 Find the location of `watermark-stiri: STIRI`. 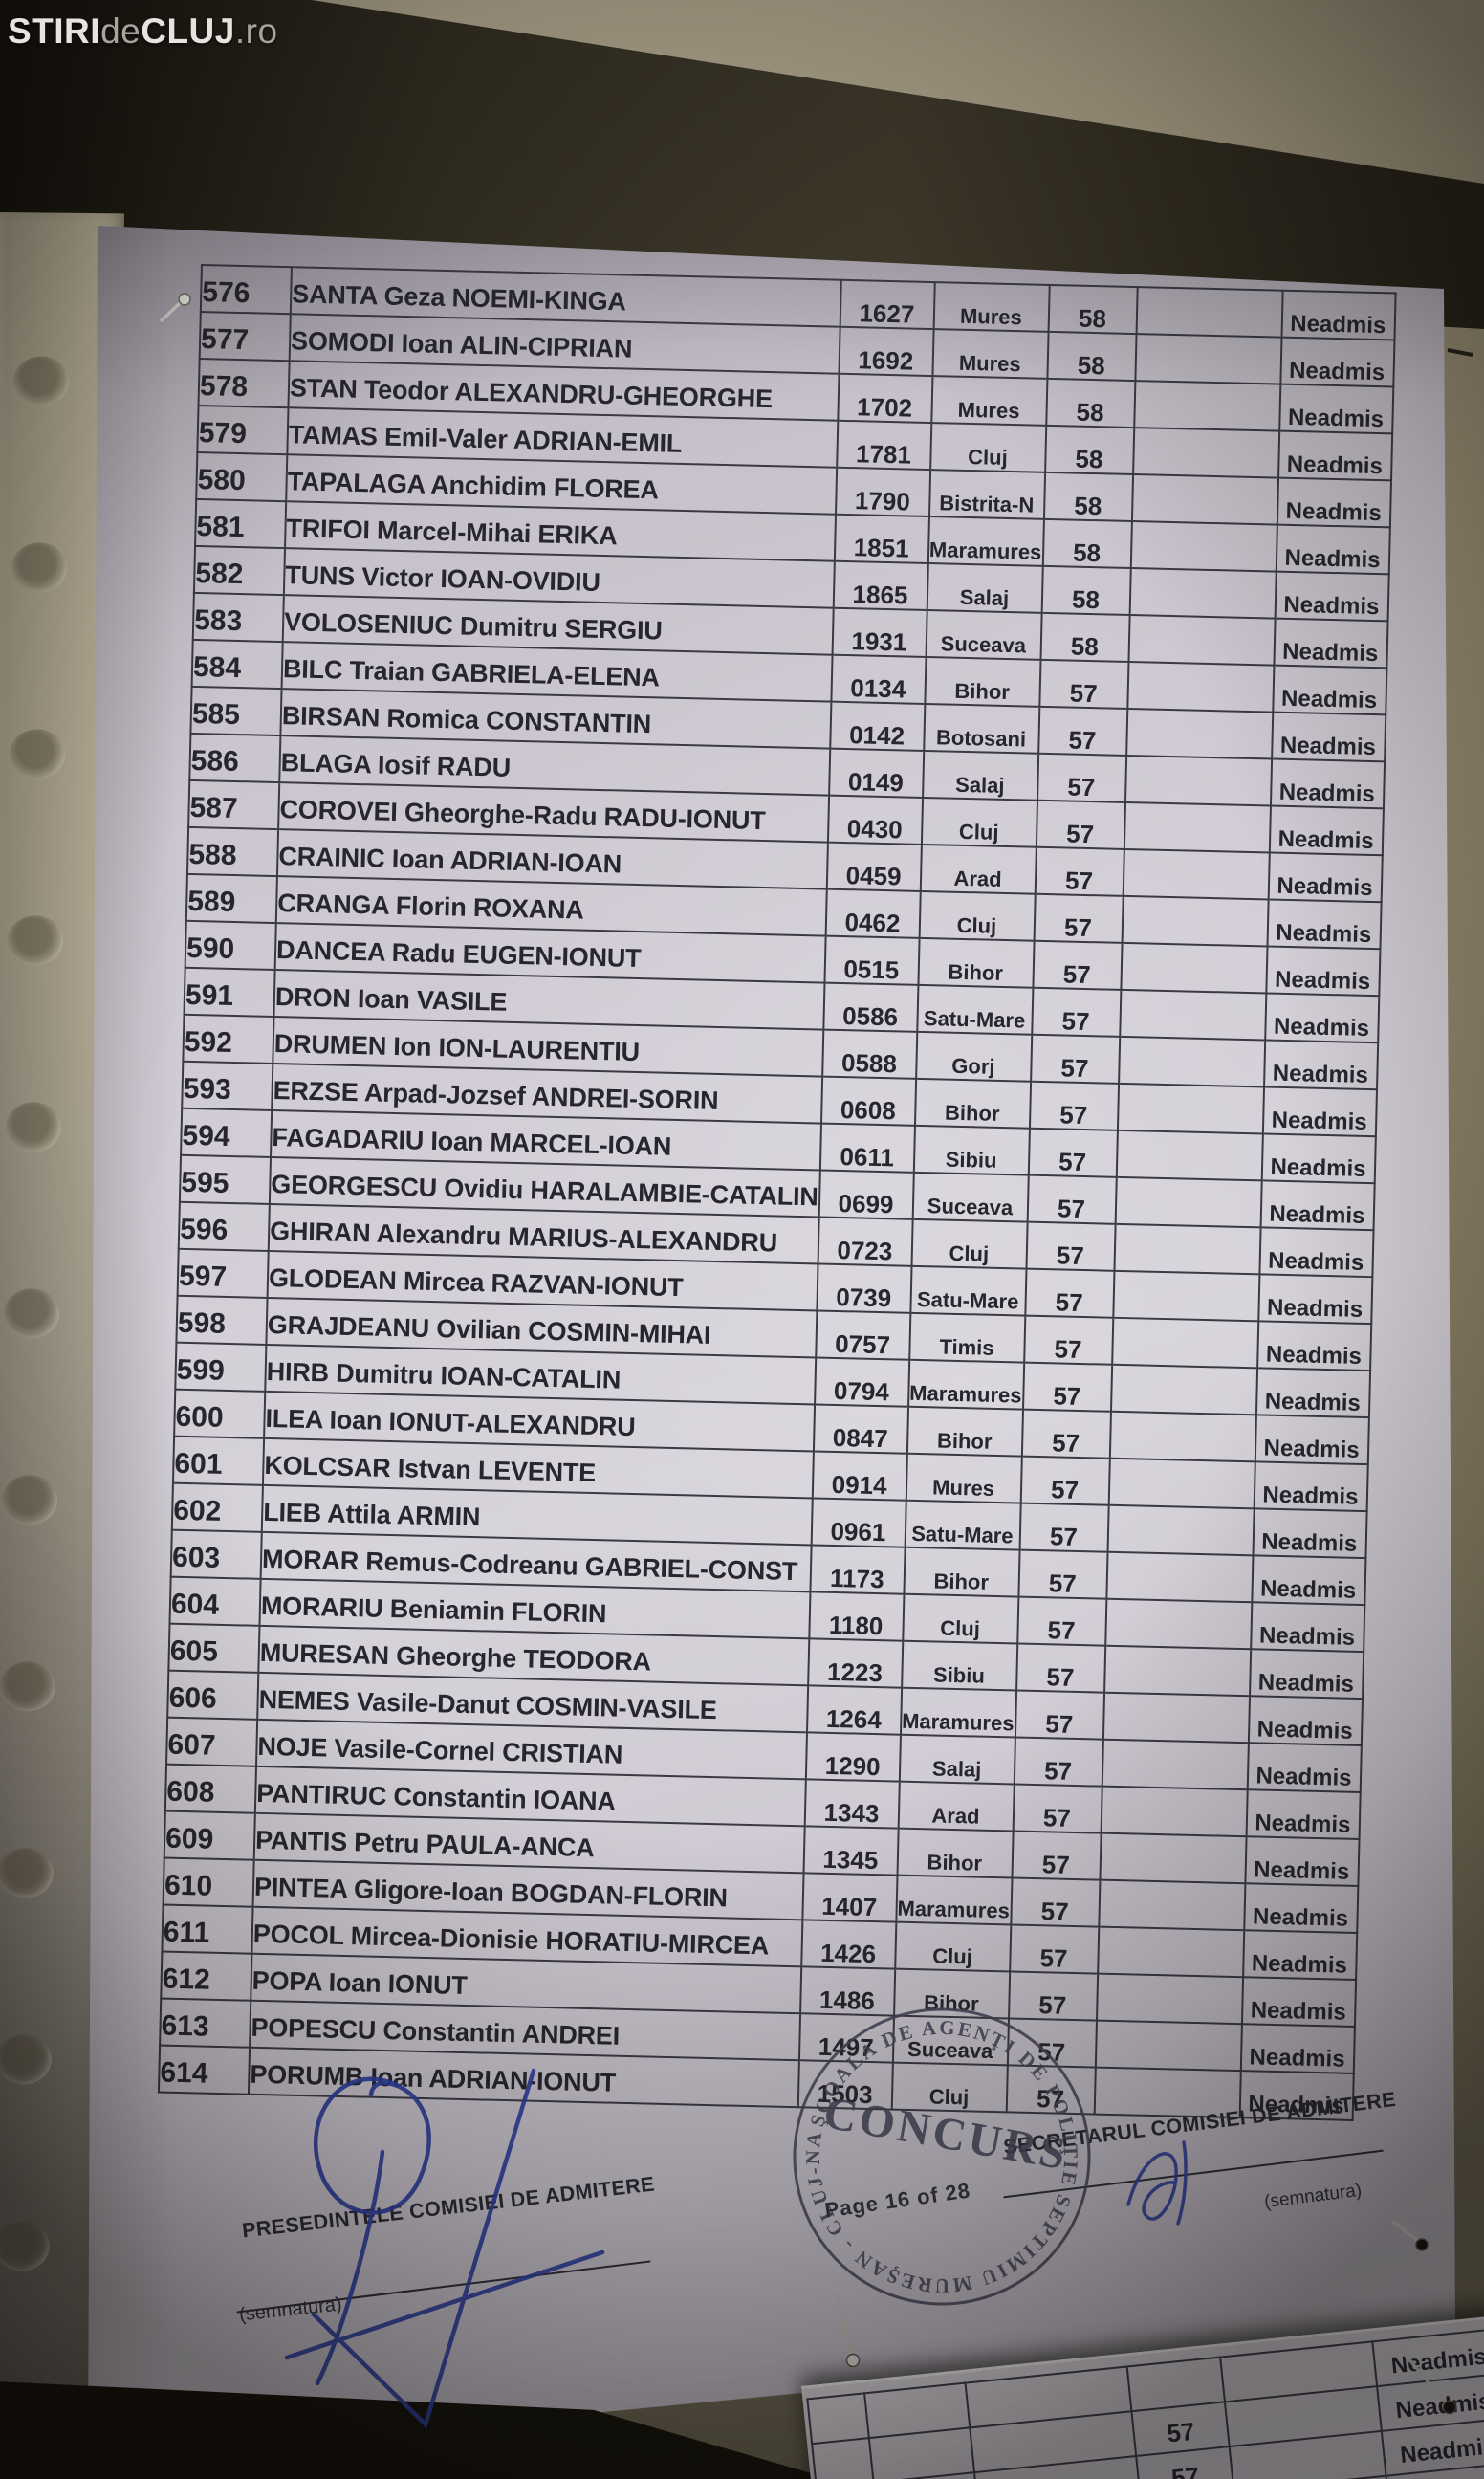

watermark-stiri: STIRI is located at coordinates (54, 31).